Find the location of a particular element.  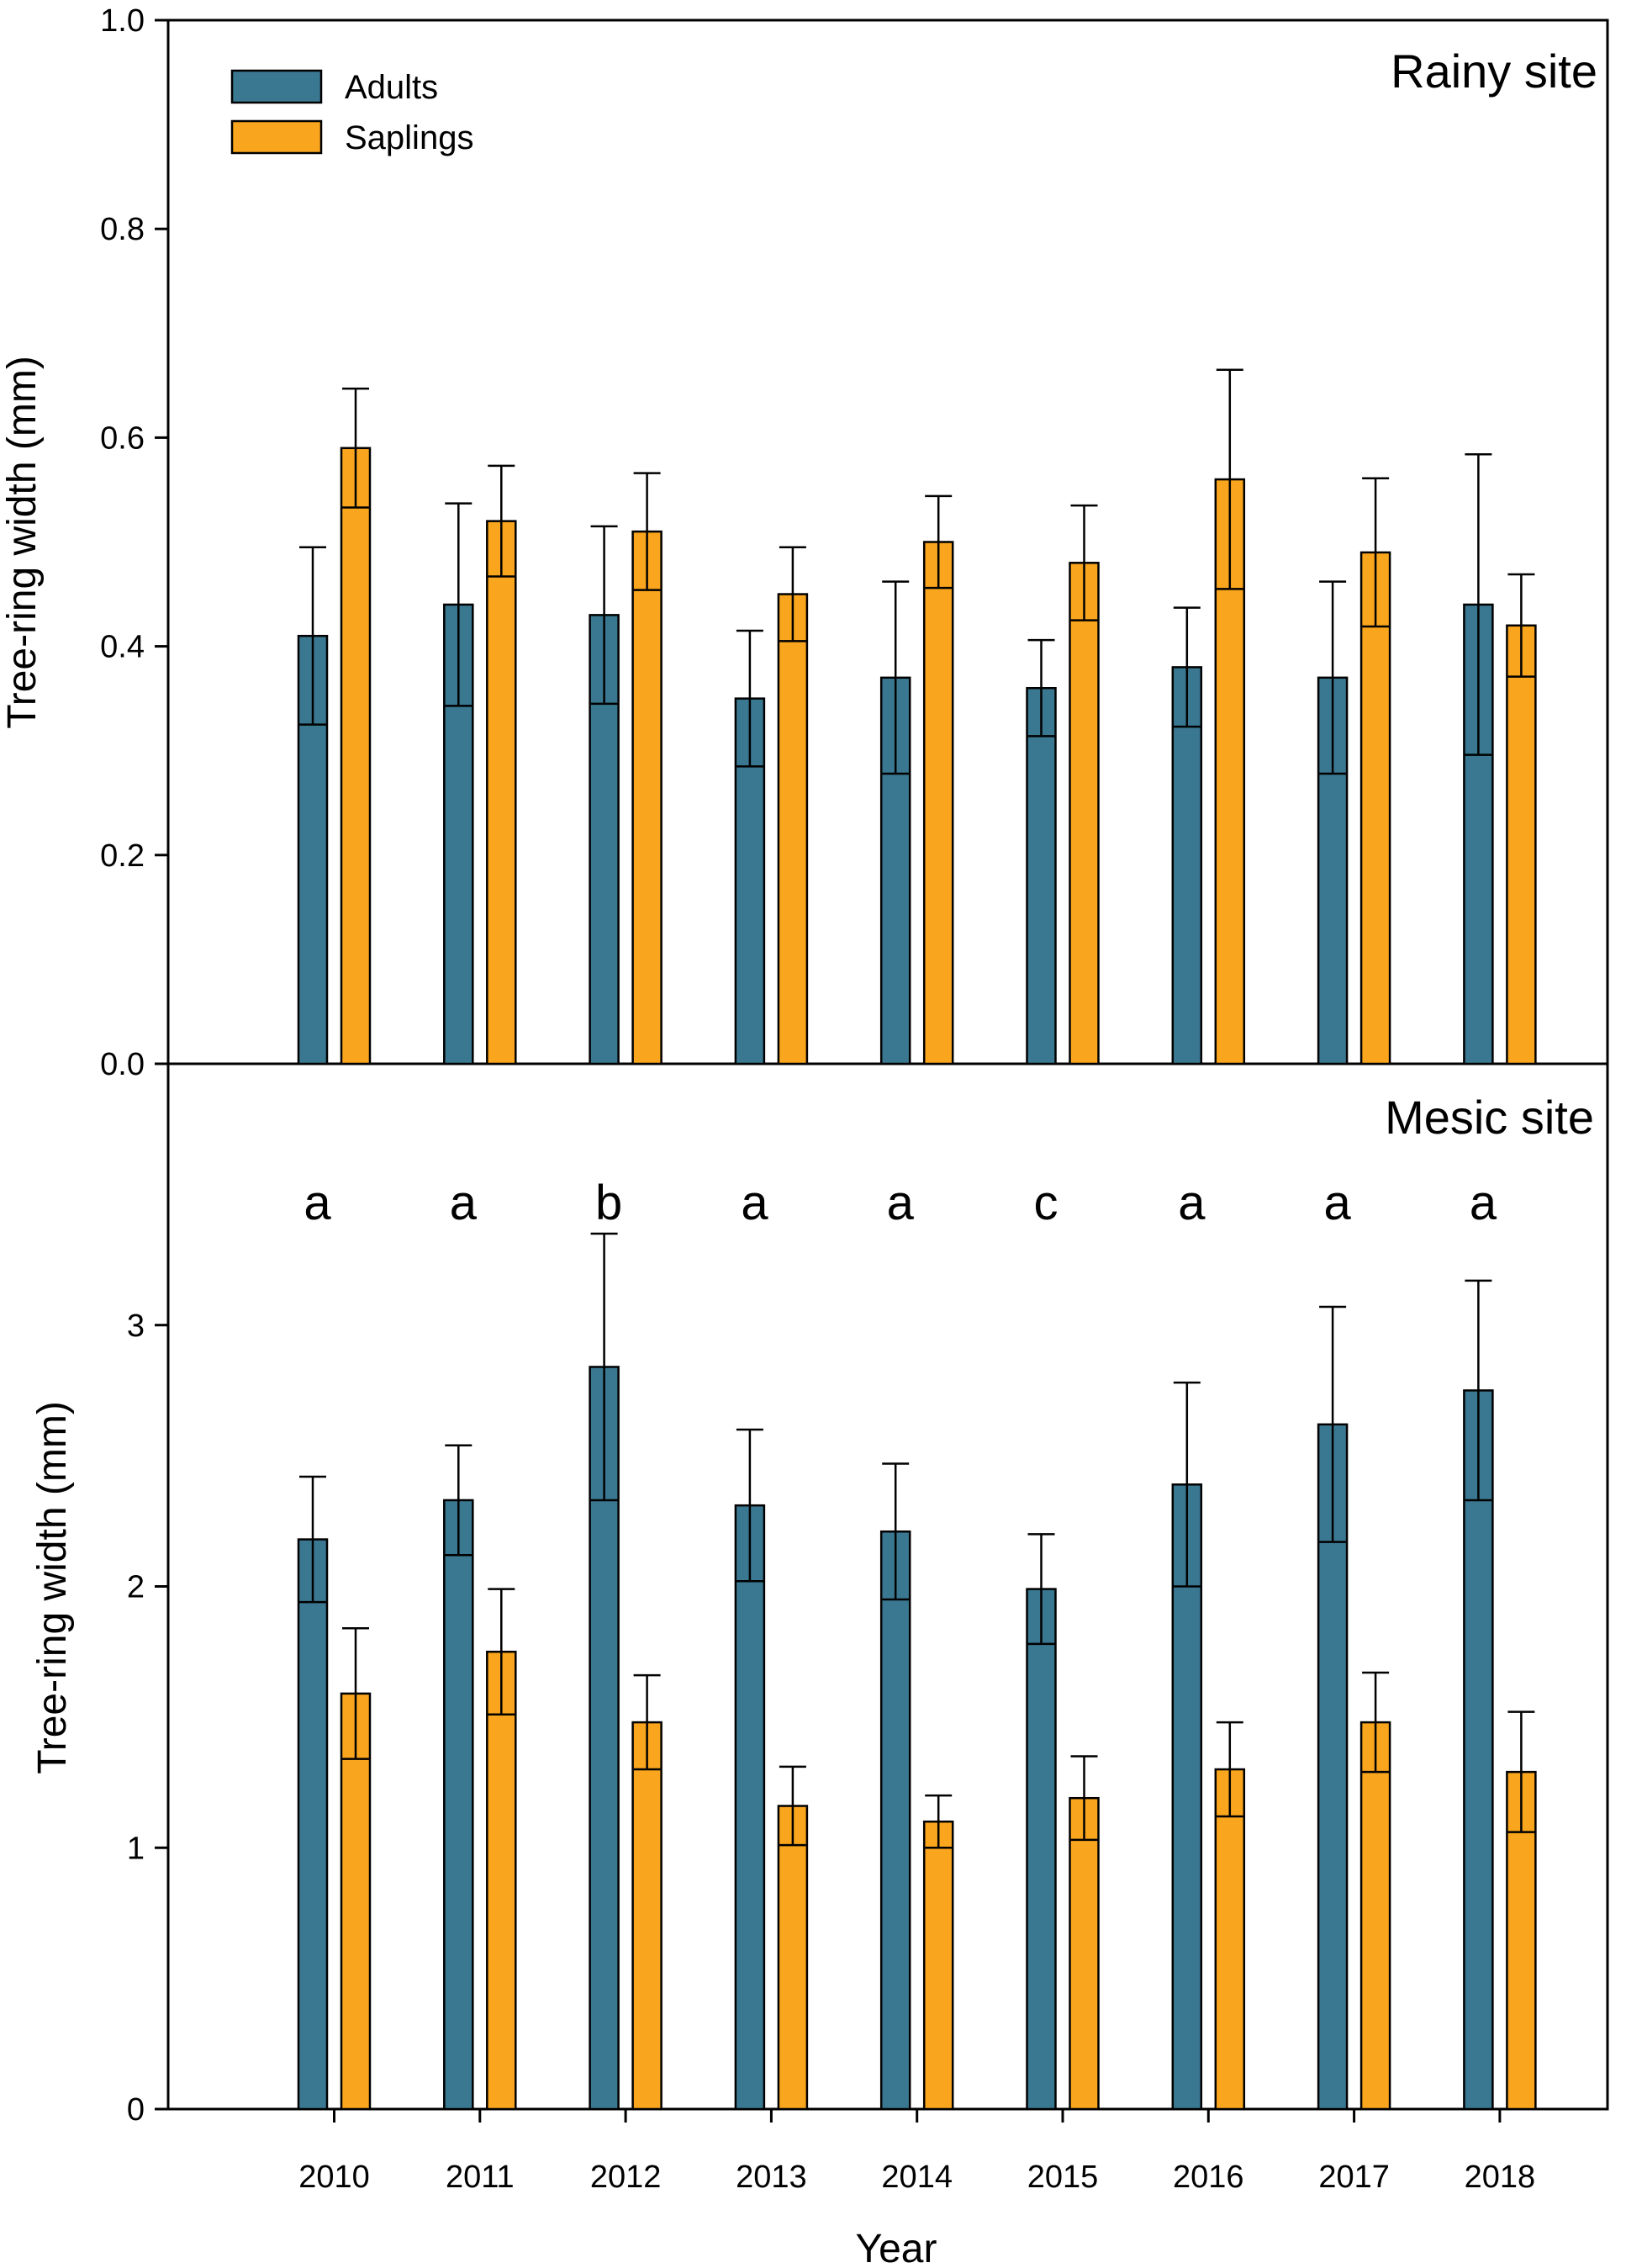

bar-rainy-saplings-2010 is located at coordinates (356, 756).